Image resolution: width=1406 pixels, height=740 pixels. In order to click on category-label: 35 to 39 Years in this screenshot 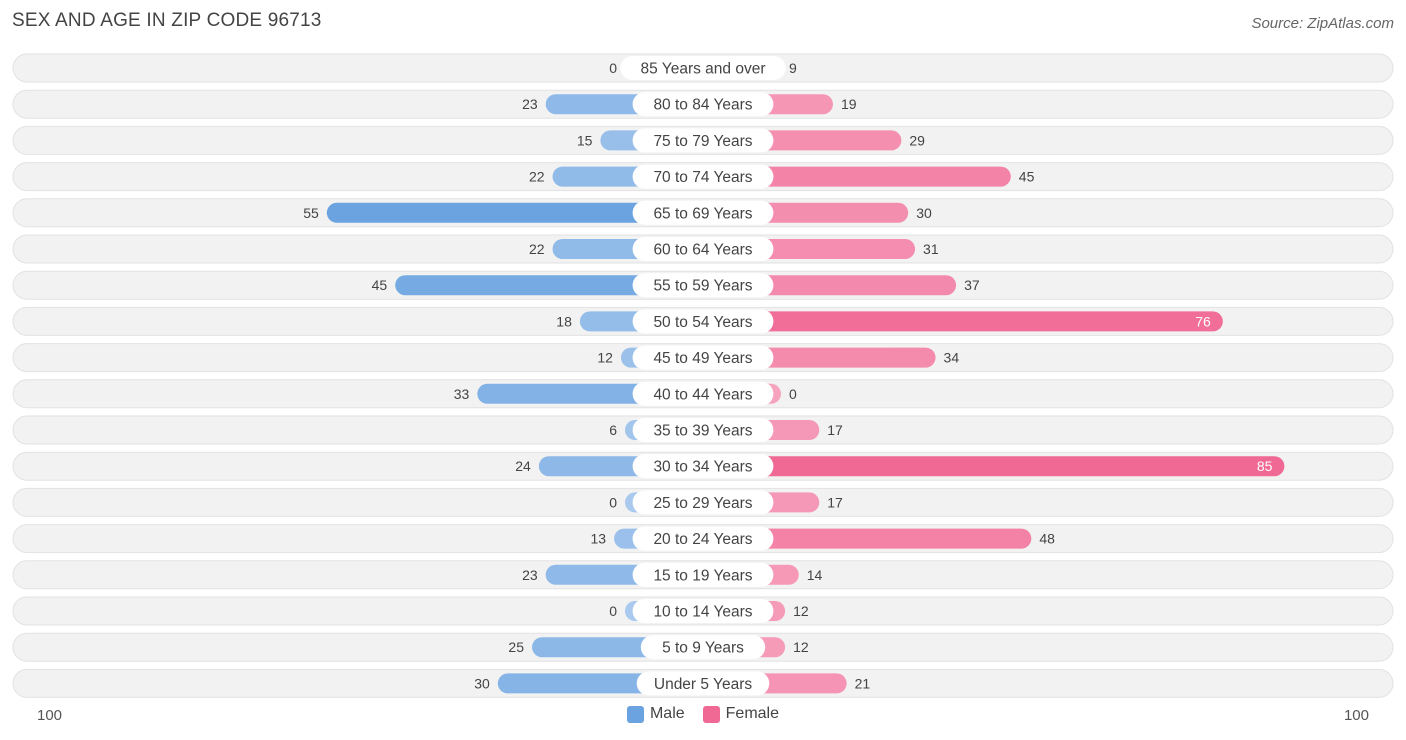, I will do `click(702, 431)`.